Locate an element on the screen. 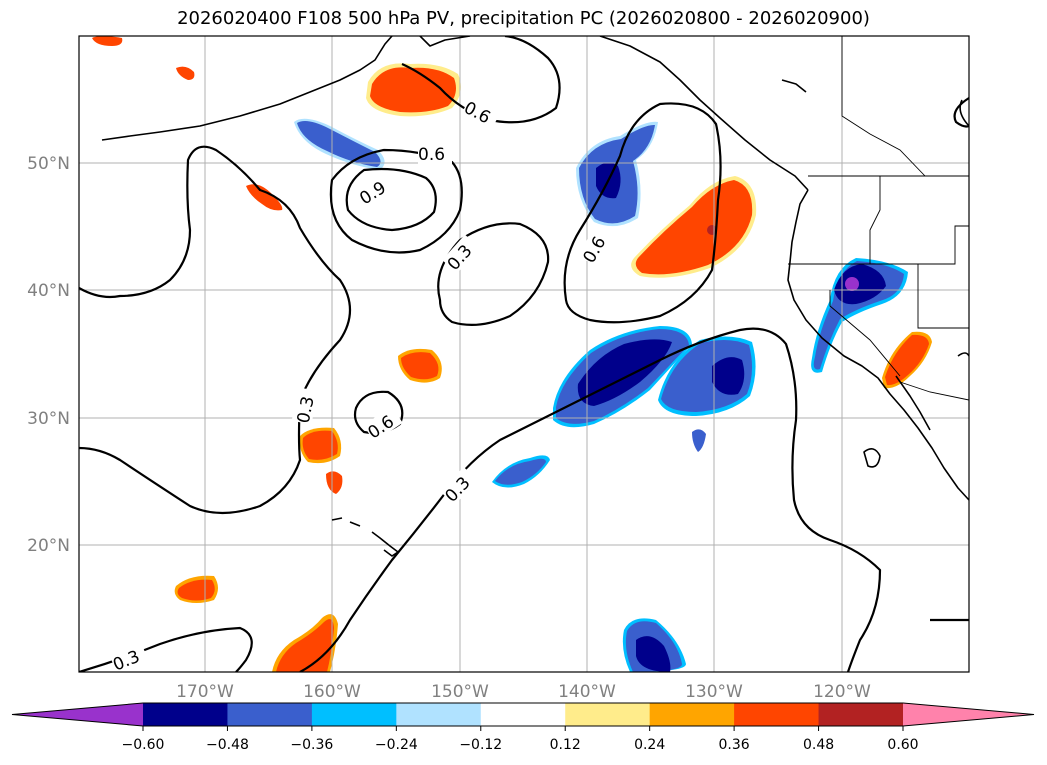 The width and height of the screenshot is (1047, 765). lat-label-40n: 40°N is located at coordinates (48, 291).